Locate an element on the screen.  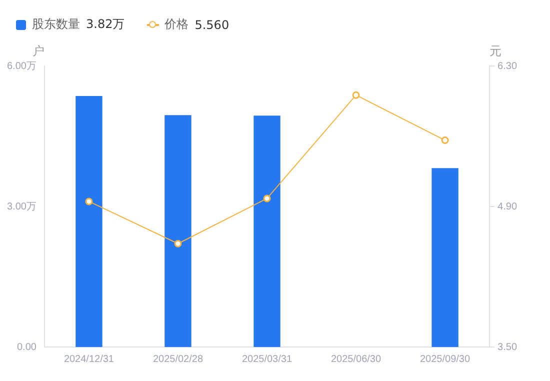
y2-tick-label: 4.90 is located at coordinates (508, 206).